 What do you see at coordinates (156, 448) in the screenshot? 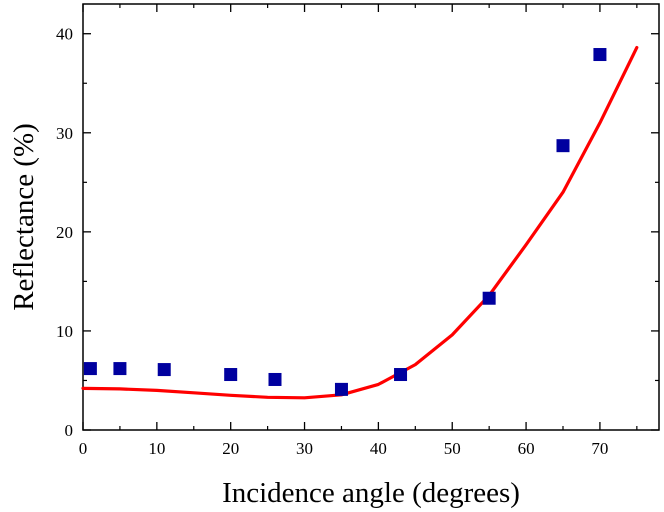
I see `x-tick-label: 10` at bounding box center [156, 448].